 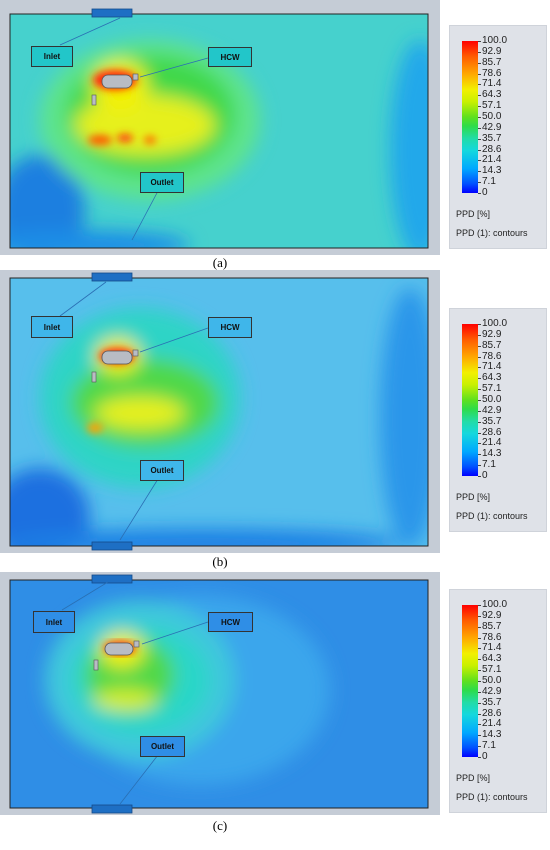 What do you see at coordinates (492, 797) in the screenshot?
I see `contours-label: PPD (1): contours` at bounding box center [492, 797].